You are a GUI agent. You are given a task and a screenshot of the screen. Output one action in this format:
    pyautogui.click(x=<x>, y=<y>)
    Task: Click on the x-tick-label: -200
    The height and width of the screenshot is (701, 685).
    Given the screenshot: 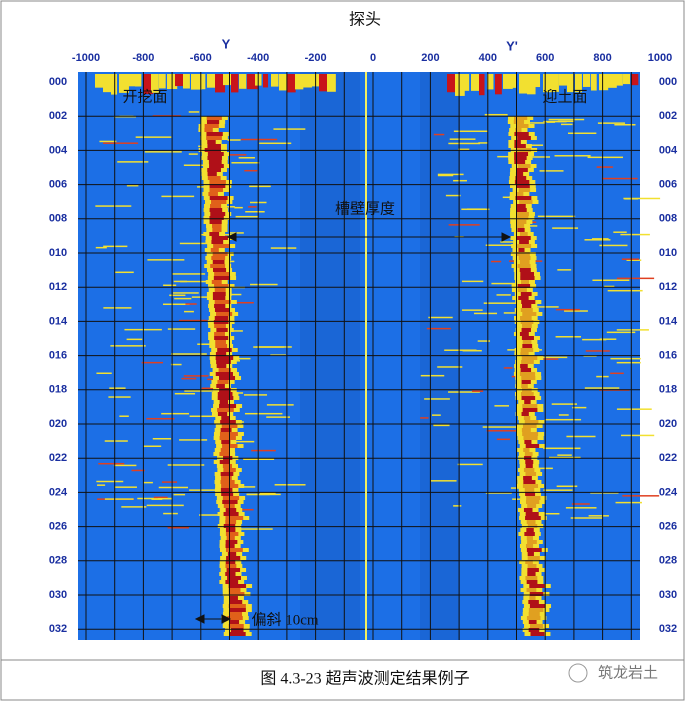 What is the action you would take?
    pyautogui.click(x=316, y=58)
    